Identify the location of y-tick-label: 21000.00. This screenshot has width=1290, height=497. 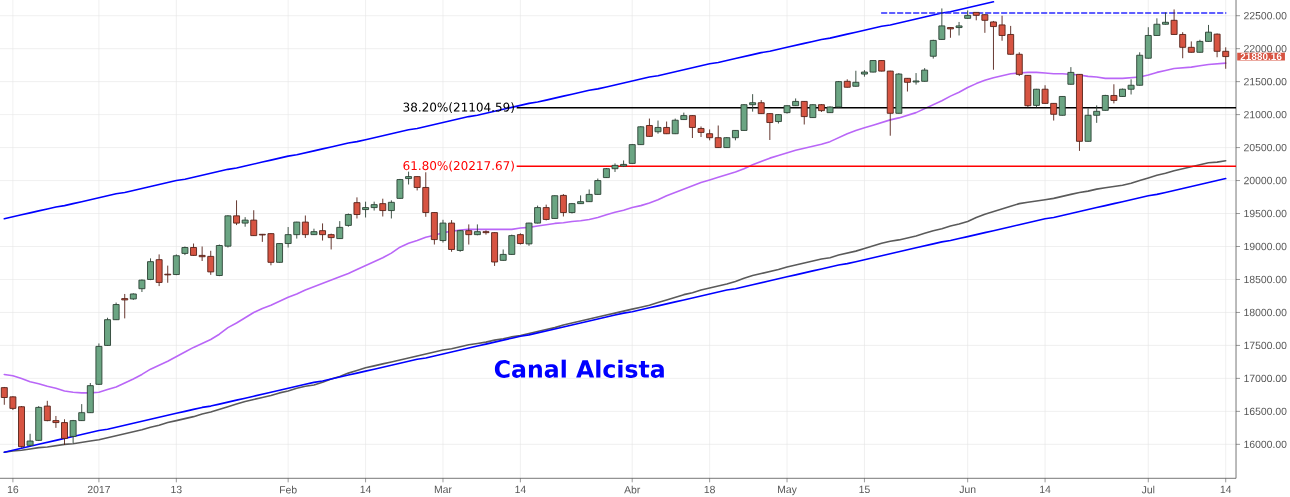
(1265, 114).